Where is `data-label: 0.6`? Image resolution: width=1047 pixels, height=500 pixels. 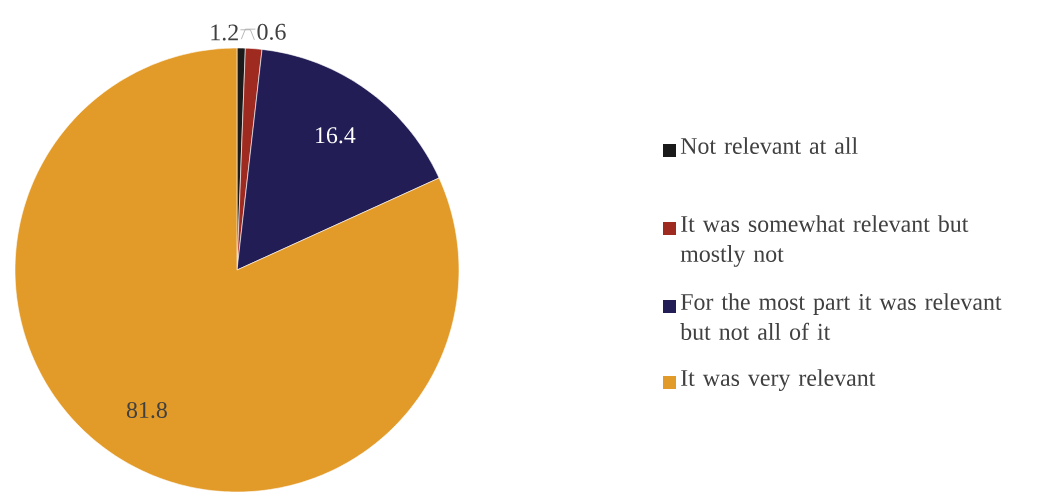
data-label: 0.6 is located at coordinates (271, 31).